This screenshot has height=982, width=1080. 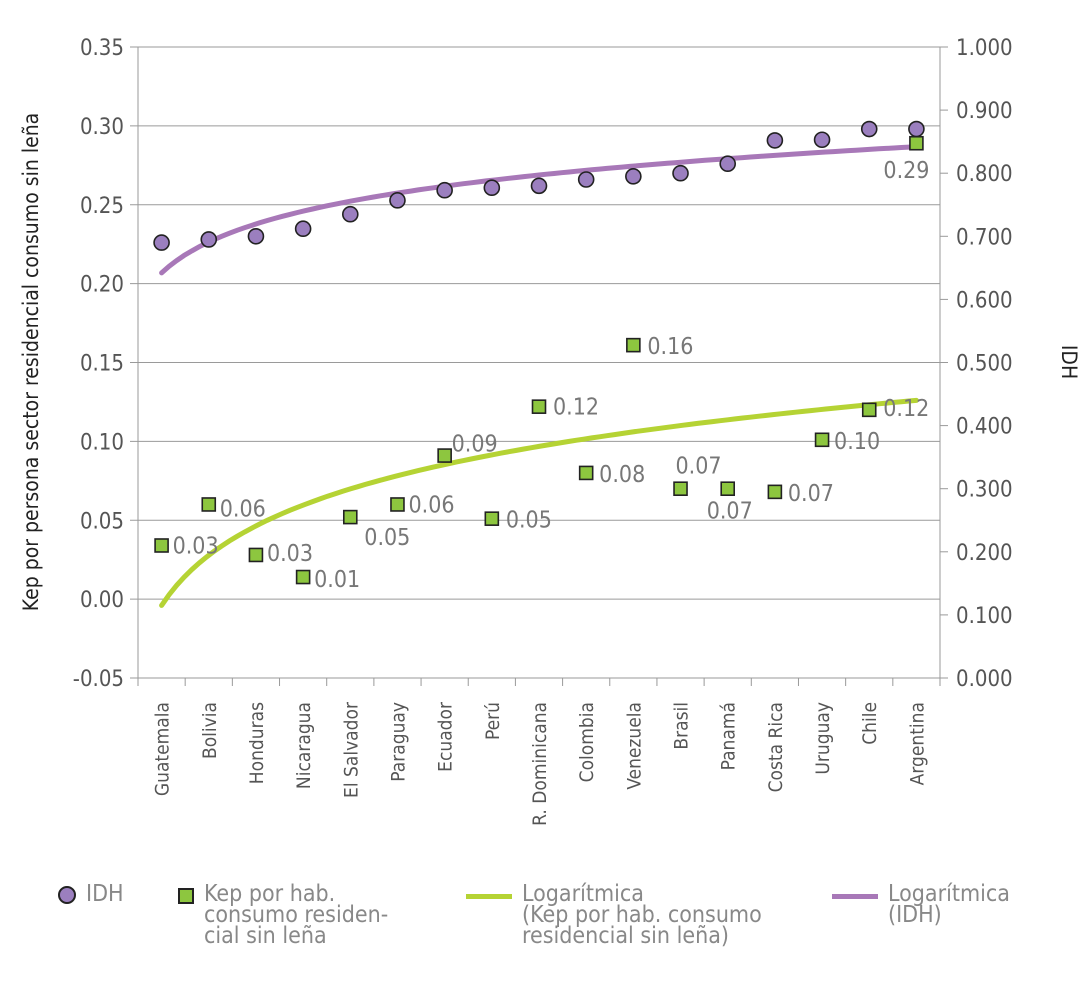 I want to click on data-label: 0.29, so click(x=906, y=171).